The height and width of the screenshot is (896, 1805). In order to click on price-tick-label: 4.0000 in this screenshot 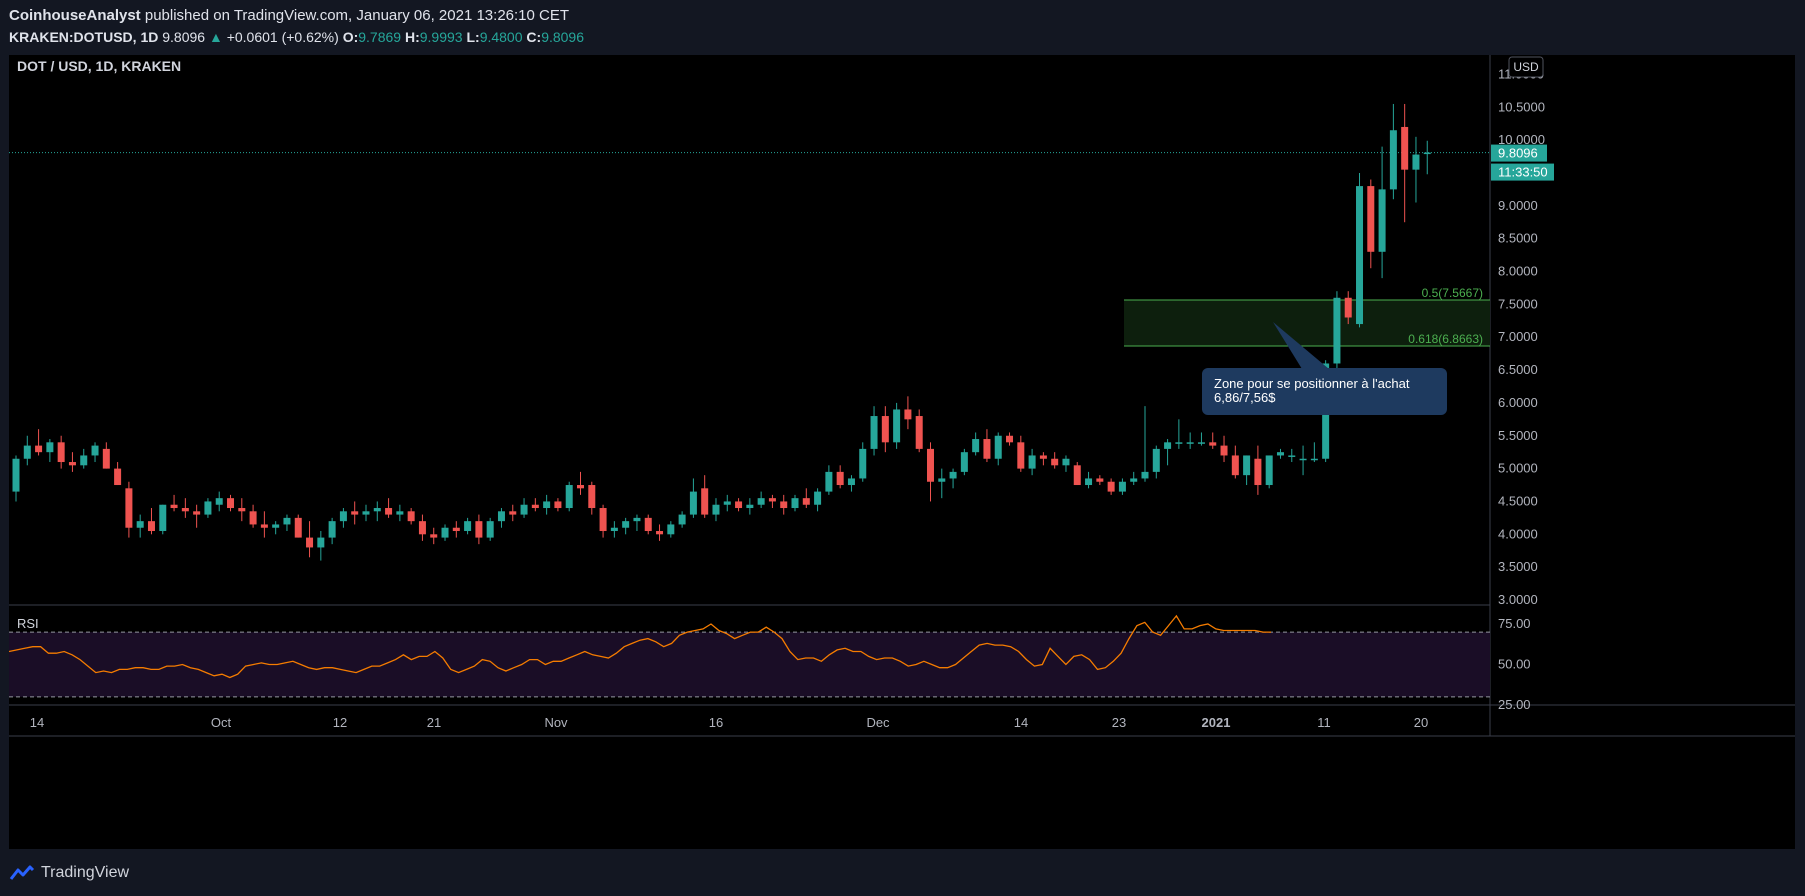, I will do `click(1518, 533)`.